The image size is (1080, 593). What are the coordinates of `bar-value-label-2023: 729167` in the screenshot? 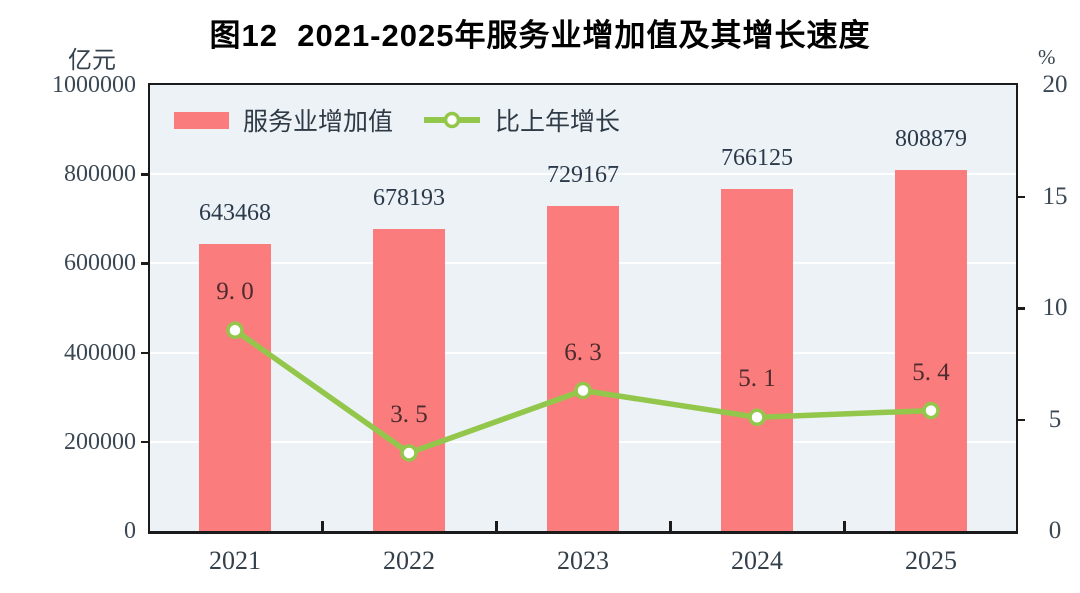 It's located at (583, 174).